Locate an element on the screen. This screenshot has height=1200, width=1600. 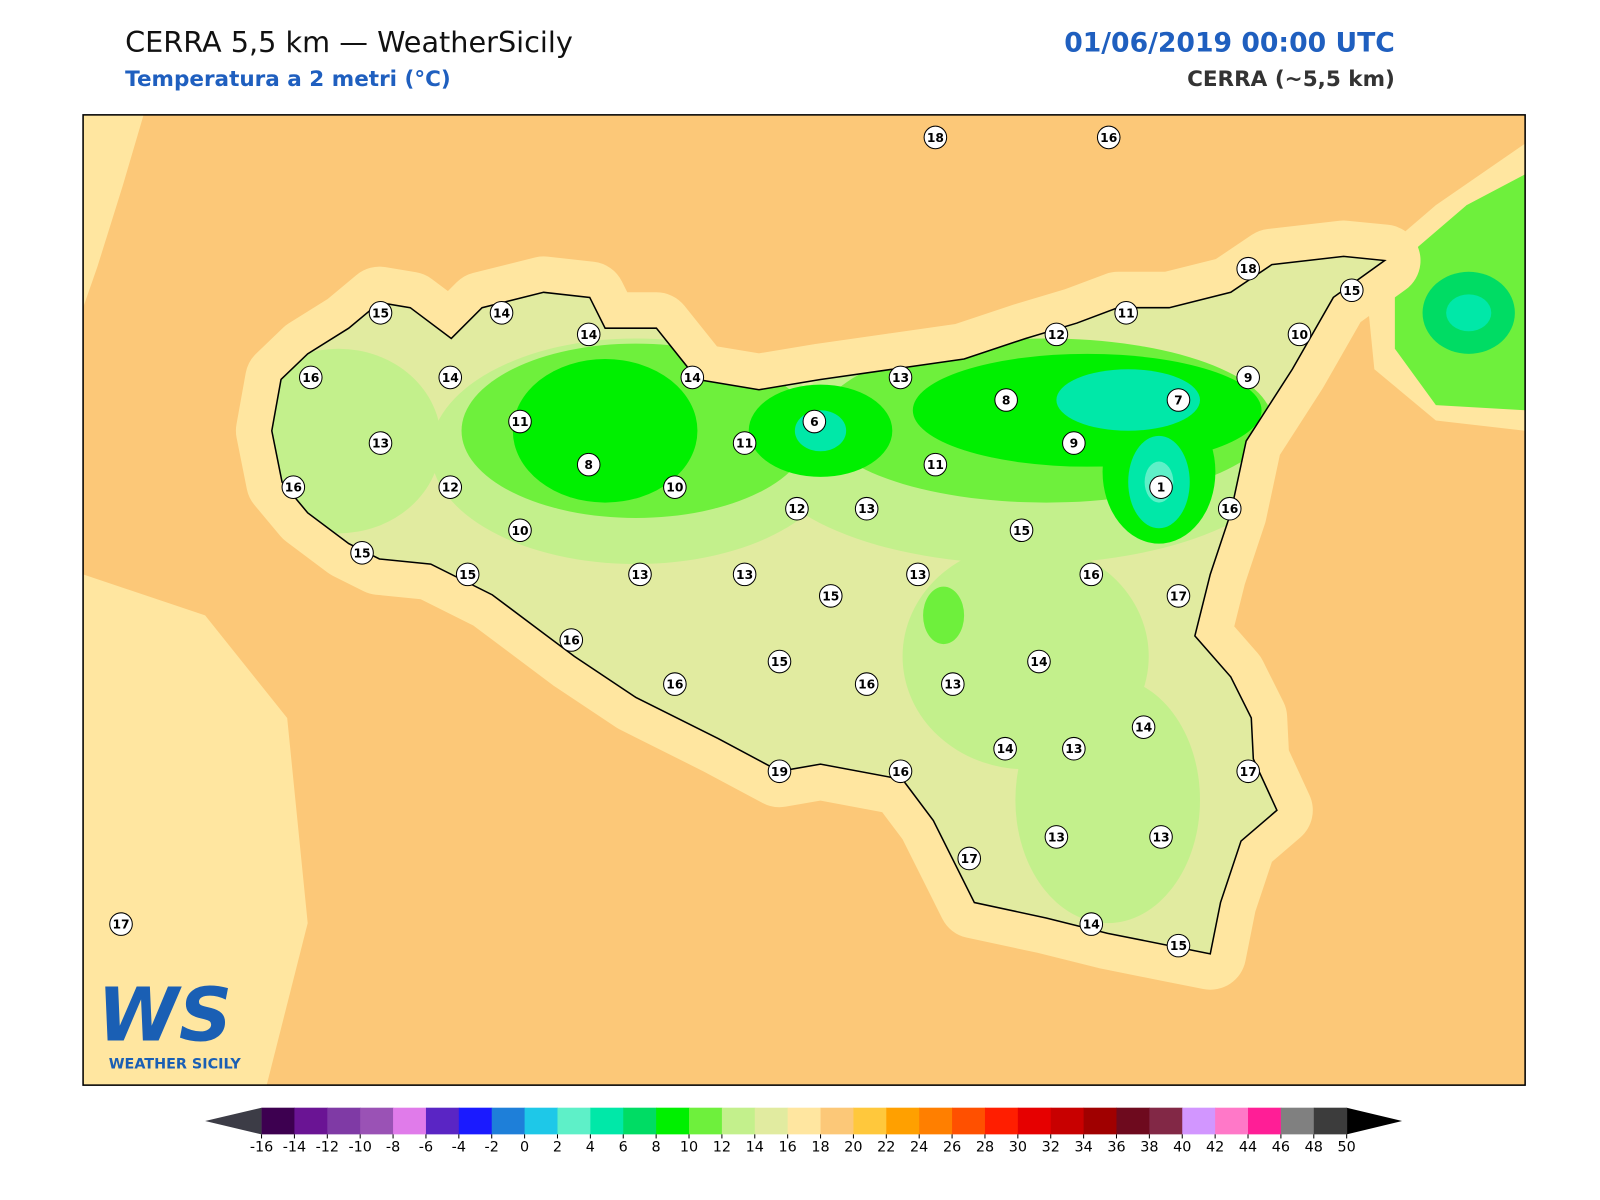
colorbar-tick-label: 46 is located at coordinates (1281, 1148).